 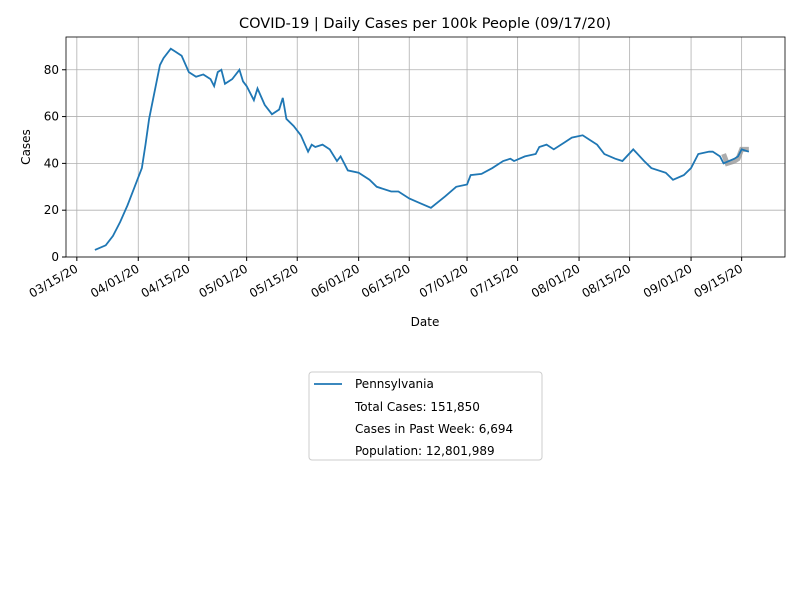 What do you see at coordinates (115, 280) in the screenshot?
I see `x-tick-label: 04/01/20` at bounding box center [115, 280].